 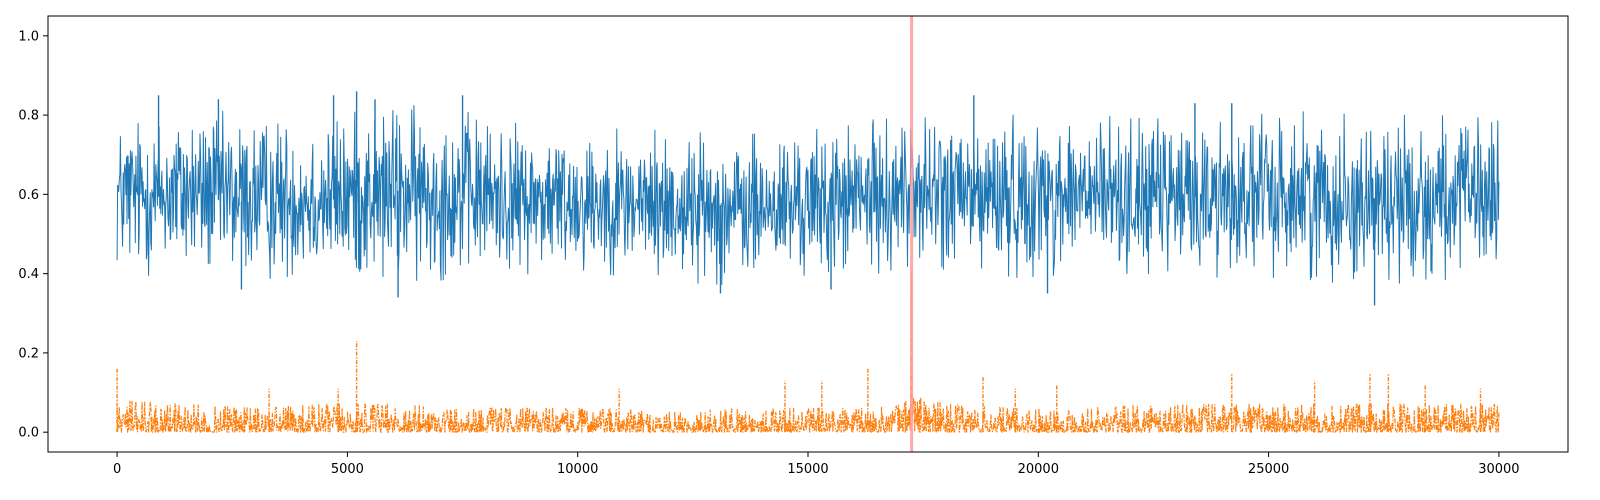 I want to click on x-tick-label-3: 15000, so click(x=807, y=469).